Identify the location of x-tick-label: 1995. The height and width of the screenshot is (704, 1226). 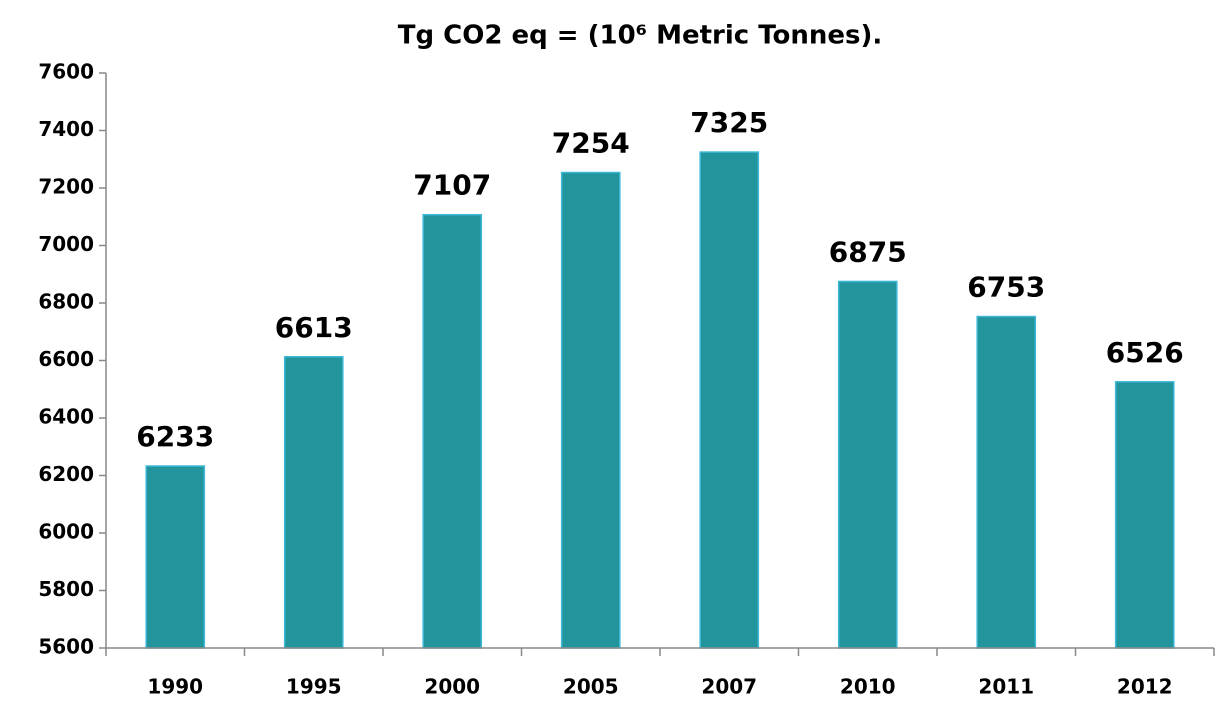
(314, 687).